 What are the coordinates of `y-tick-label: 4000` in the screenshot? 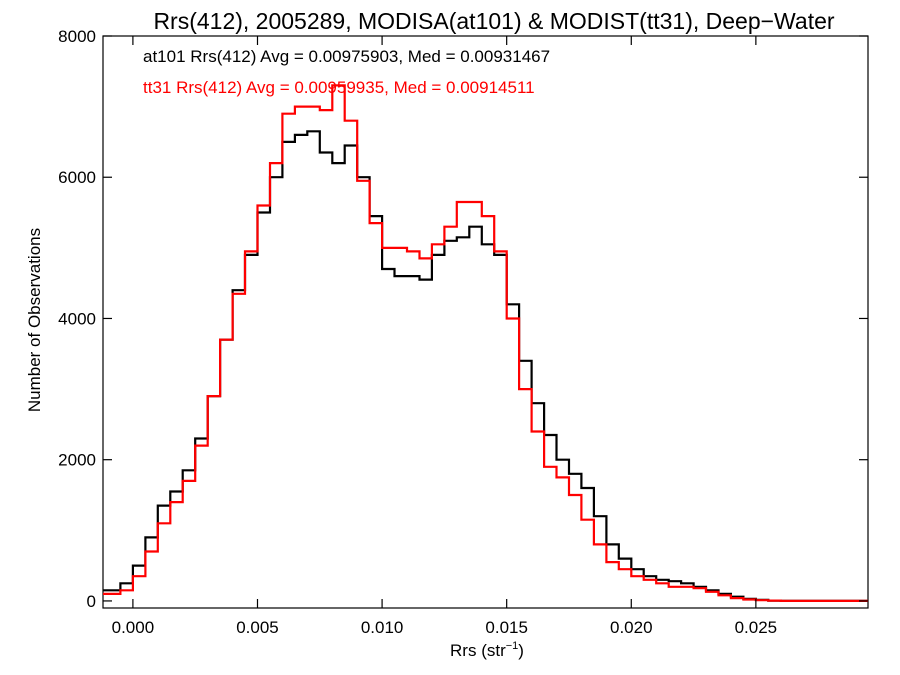 It's located at (77, 318).